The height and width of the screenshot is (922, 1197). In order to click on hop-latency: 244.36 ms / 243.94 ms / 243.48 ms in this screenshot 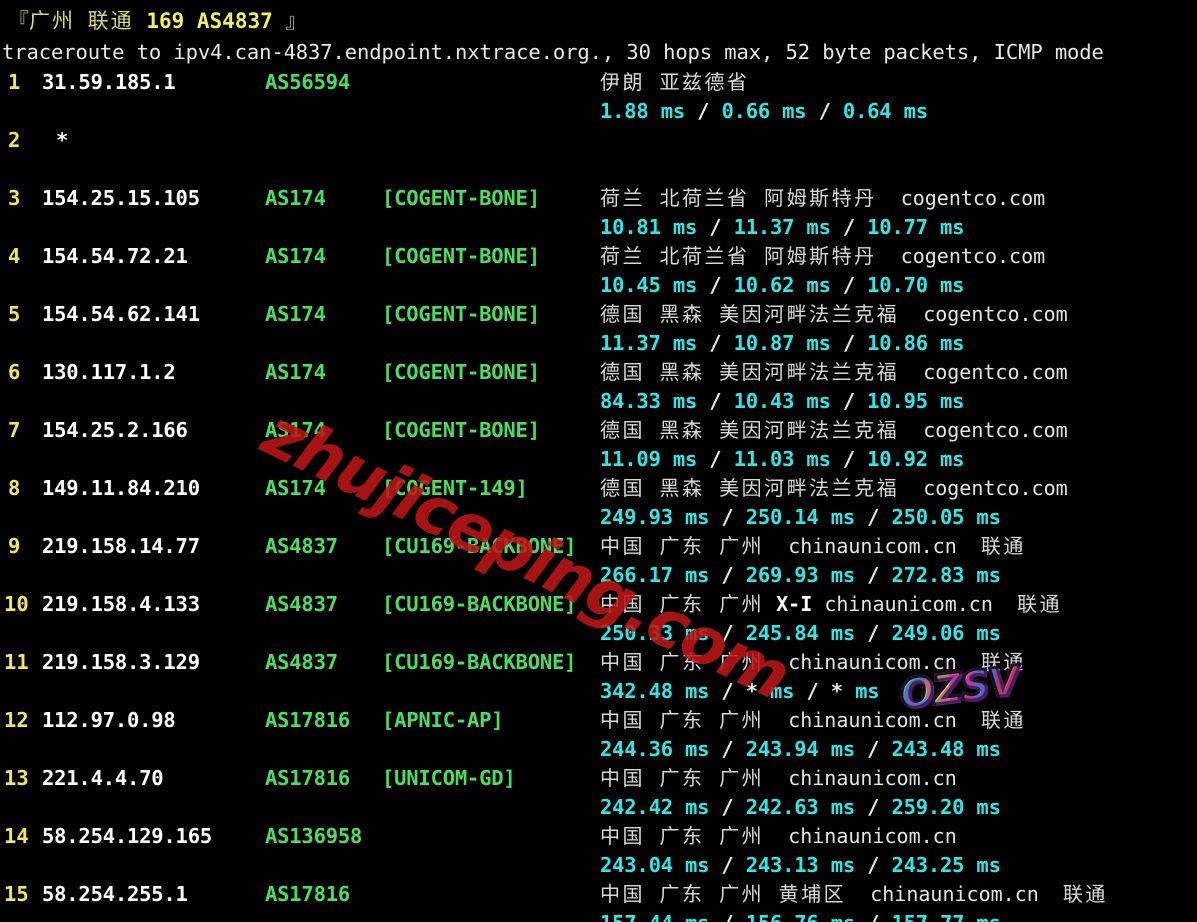, I will do `click(800, 749)`.